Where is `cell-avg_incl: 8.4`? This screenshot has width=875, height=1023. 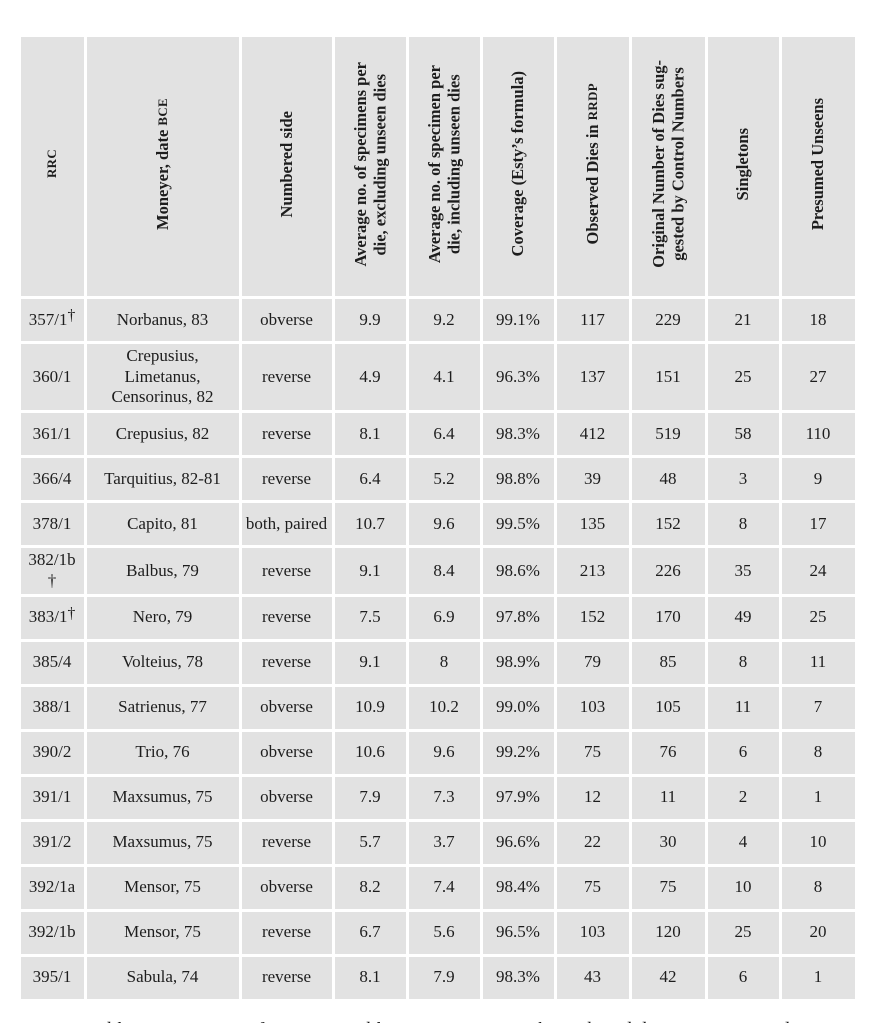 cell-avg_incl: 8.4 is located at coordinates (444, 571).